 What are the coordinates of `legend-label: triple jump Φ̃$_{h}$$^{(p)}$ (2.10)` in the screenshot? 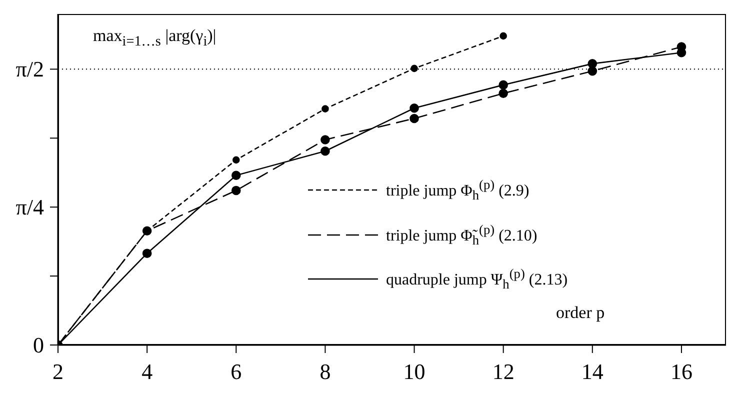 It's located at (462, 235).